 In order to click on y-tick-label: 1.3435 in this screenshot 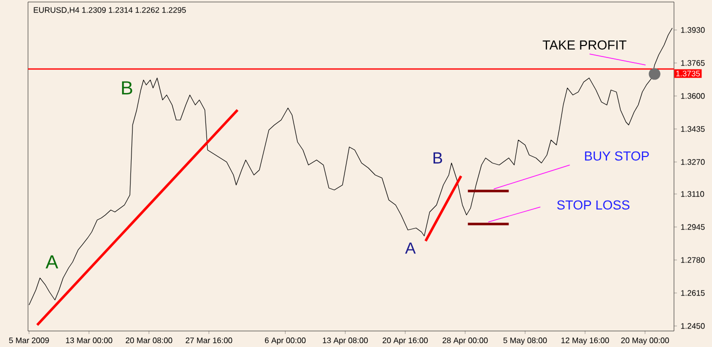, I will do `click(693, 129)`.